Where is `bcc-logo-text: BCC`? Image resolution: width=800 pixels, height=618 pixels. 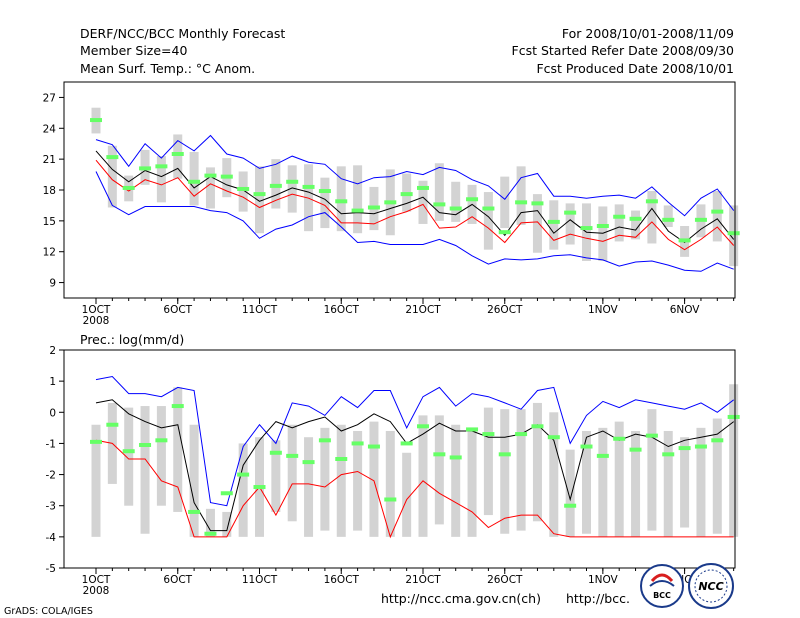
bcc-logo-text: BCC is located at coordinates (662, 595).